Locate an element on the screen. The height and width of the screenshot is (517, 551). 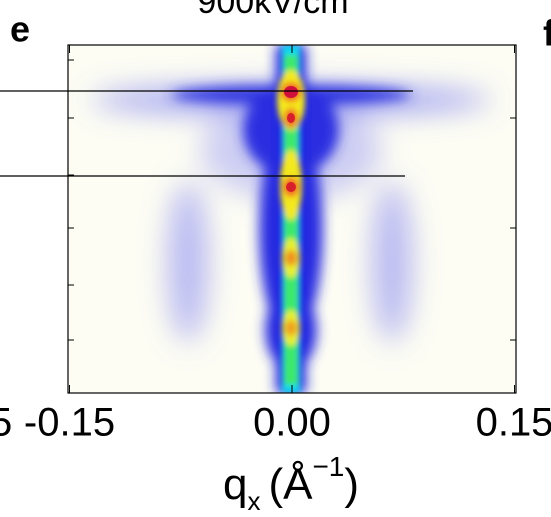
clipped-tick-label: 5 is located at coordinates (6, 423).